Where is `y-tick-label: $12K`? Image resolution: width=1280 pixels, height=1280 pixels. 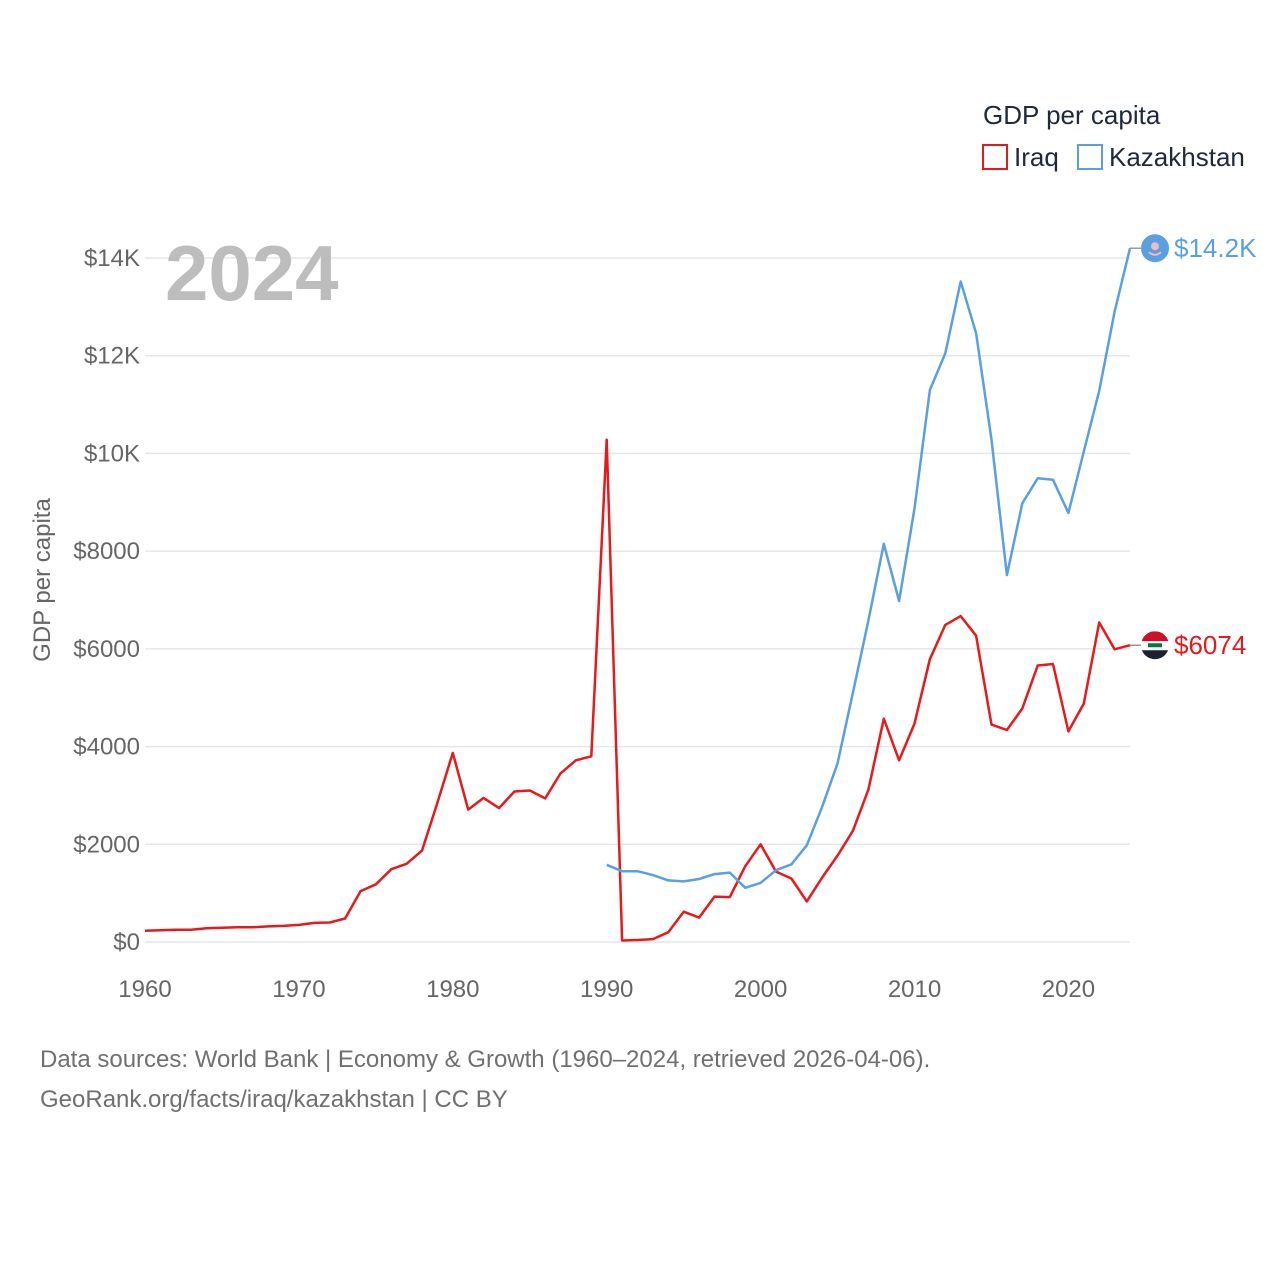
y-tick-label: $12K is located at coordinates (112, 356).